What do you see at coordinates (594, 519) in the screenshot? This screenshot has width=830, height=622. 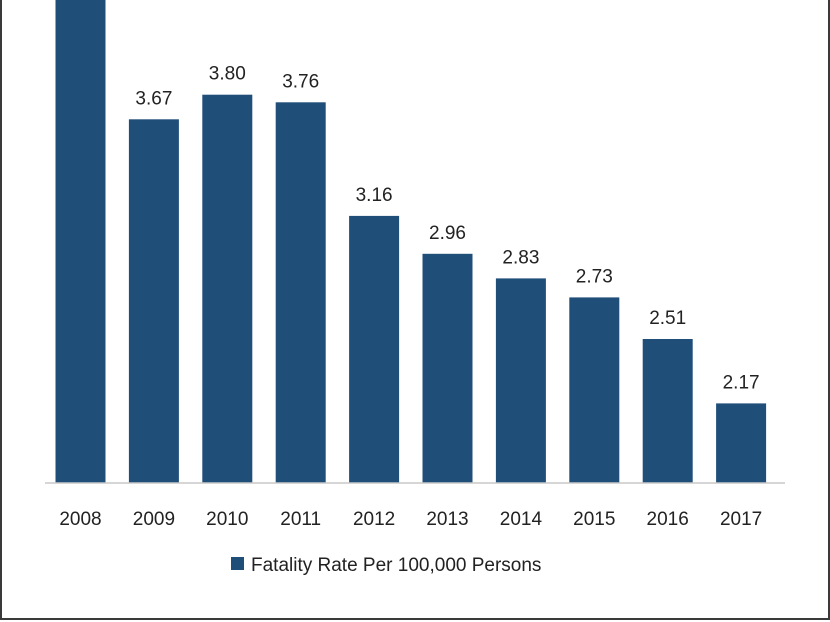 I see `x-tick-label-2015: 2015` at bounding box center [594, 519].